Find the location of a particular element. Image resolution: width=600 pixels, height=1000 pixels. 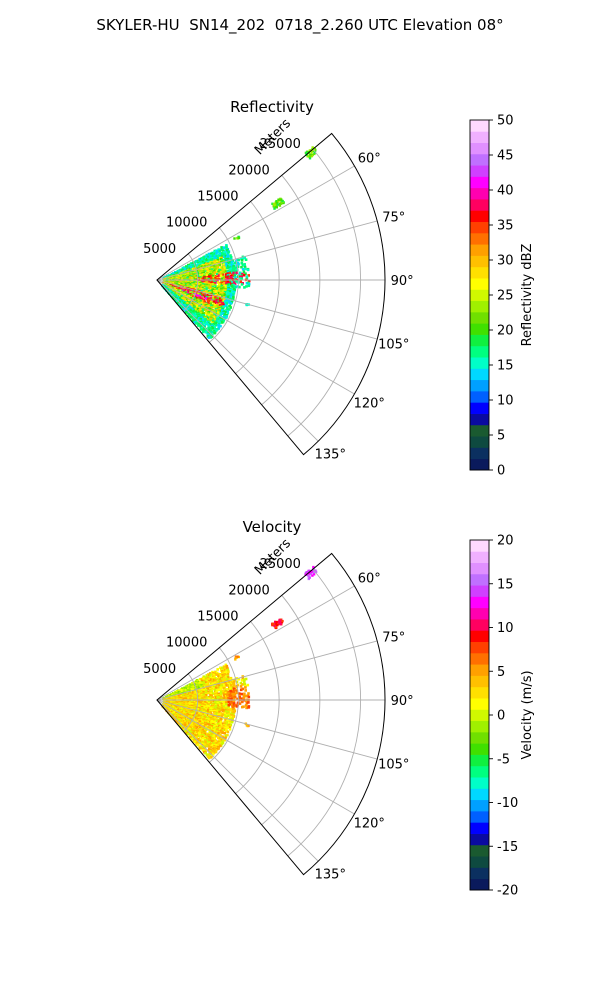

colorbar-tick-label: 0 is located at coordinates (501, 471).